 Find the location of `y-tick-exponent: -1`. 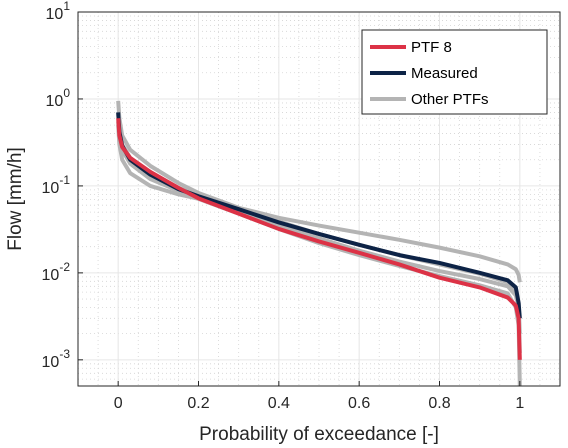

y-tick-exponent: -1 is located at coordinates (64, 180).